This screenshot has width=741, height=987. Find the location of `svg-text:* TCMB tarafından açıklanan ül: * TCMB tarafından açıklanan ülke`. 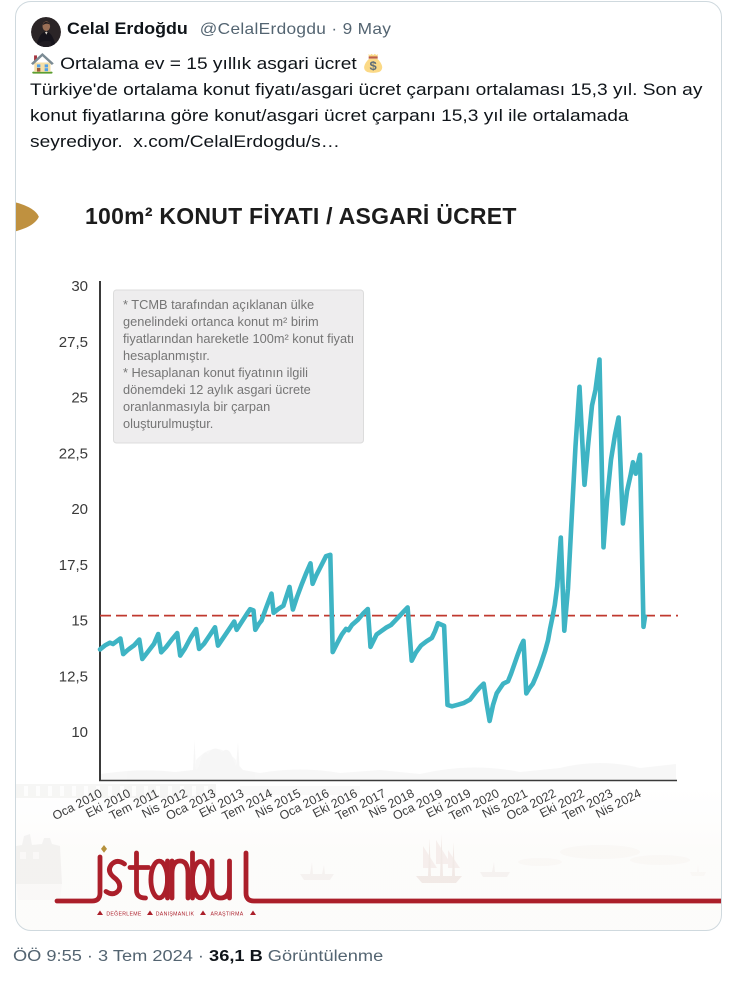

svg-text:* TCMB tarafından açıklanan ül: * TCMB tarafından açıklanan ülke is located at coordinates (218, 304).